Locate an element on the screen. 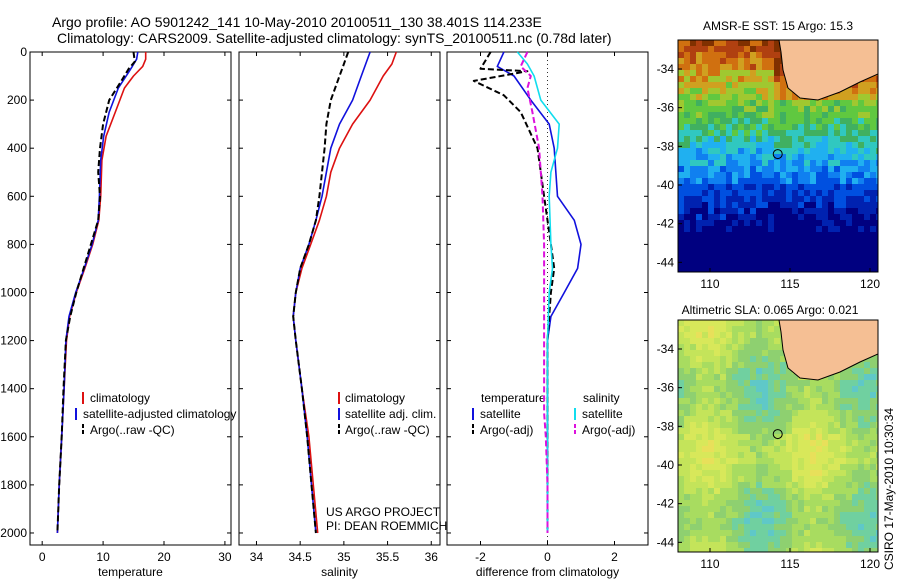  x-tick-label: 35.5 is located at coordinates (388, 557).